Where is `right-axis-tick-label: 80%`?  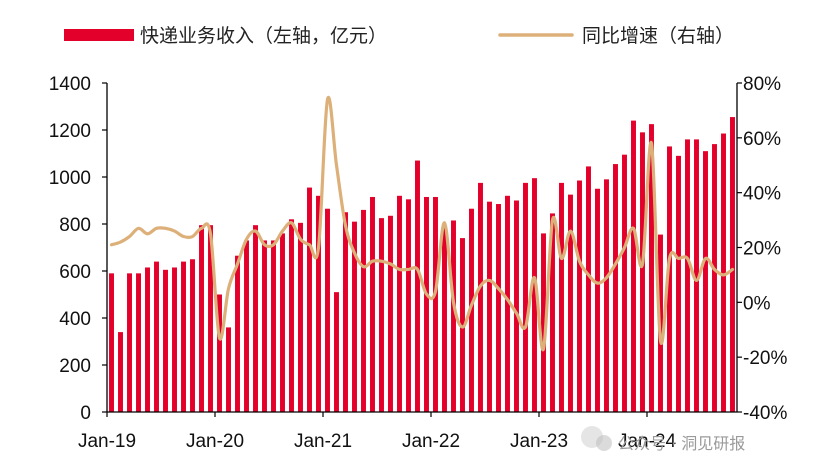 right-axis-tick-label: 80% is located at coordinates (762, 84).